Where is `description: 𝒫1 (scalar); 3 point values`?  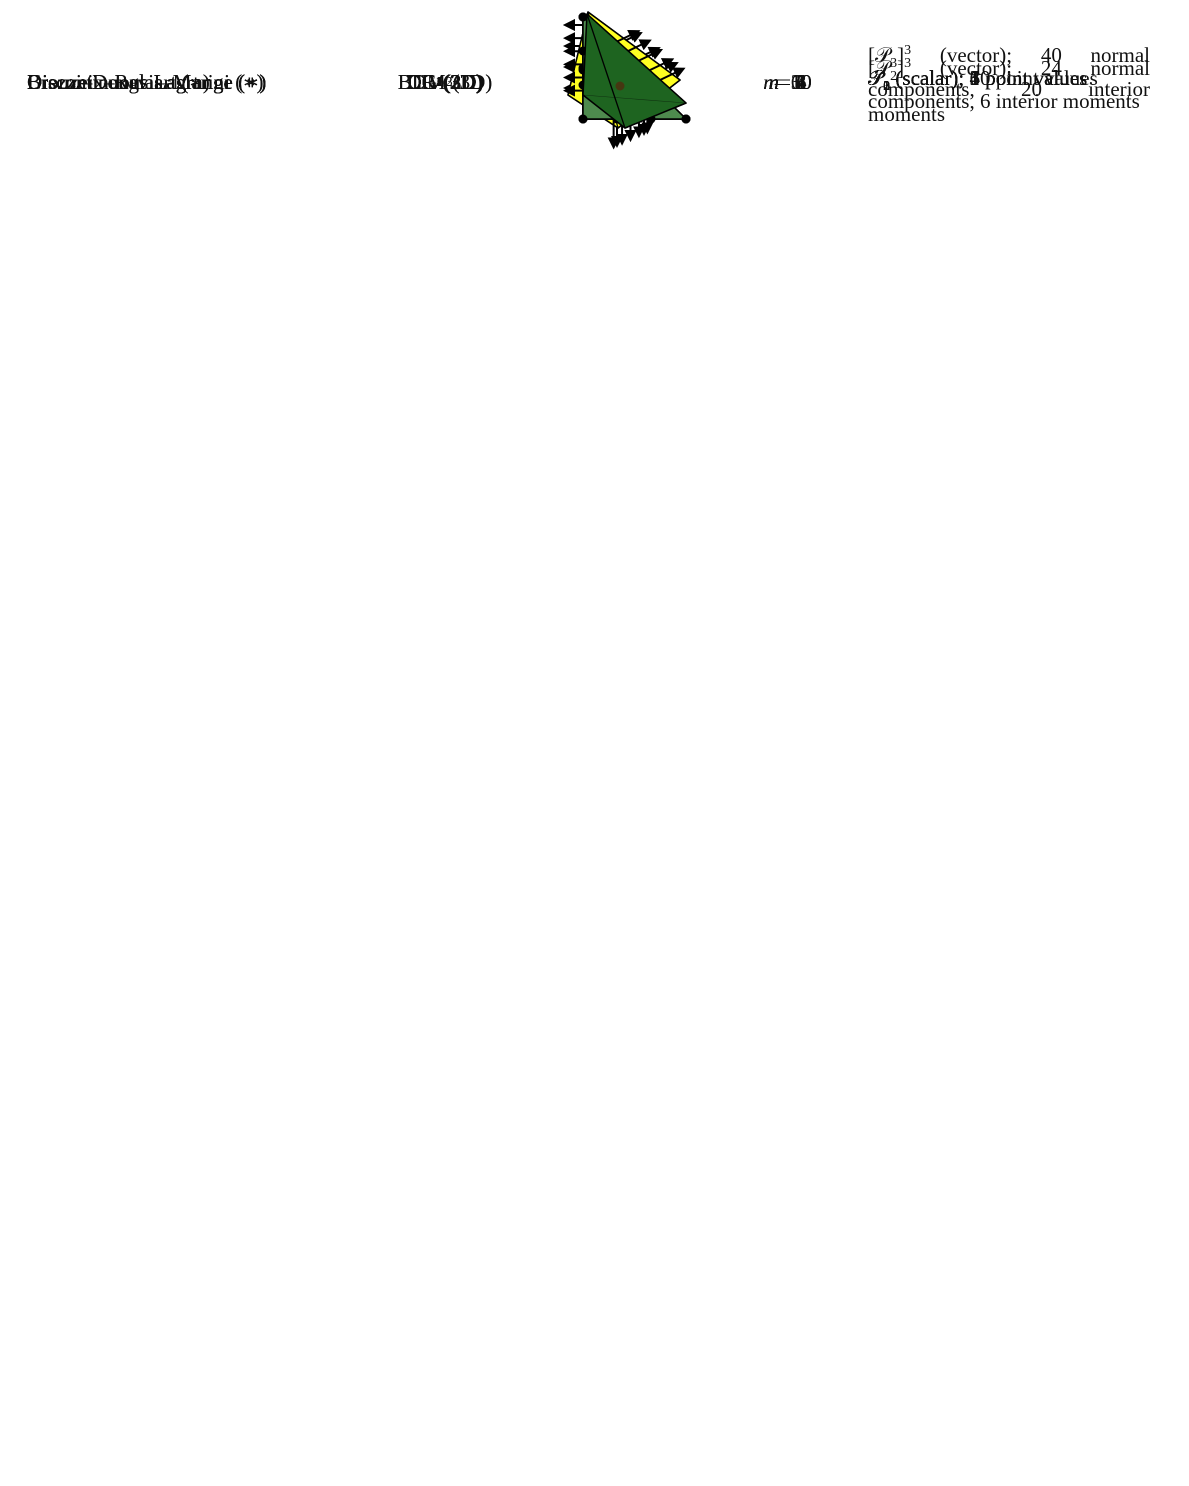
description: 𝒫1 (scalar); 3 point values is located at coordinates (1009, 82).